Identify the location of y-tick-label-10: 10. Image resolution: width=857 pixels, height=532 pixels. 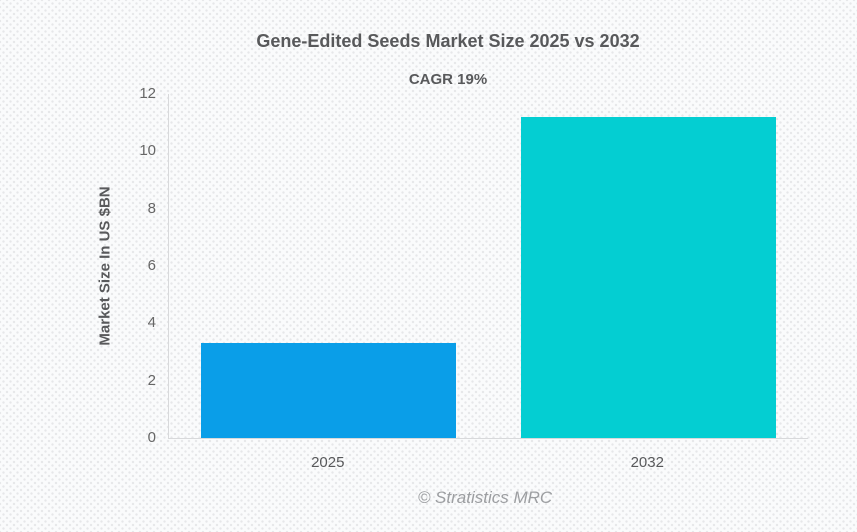
(147, 151).